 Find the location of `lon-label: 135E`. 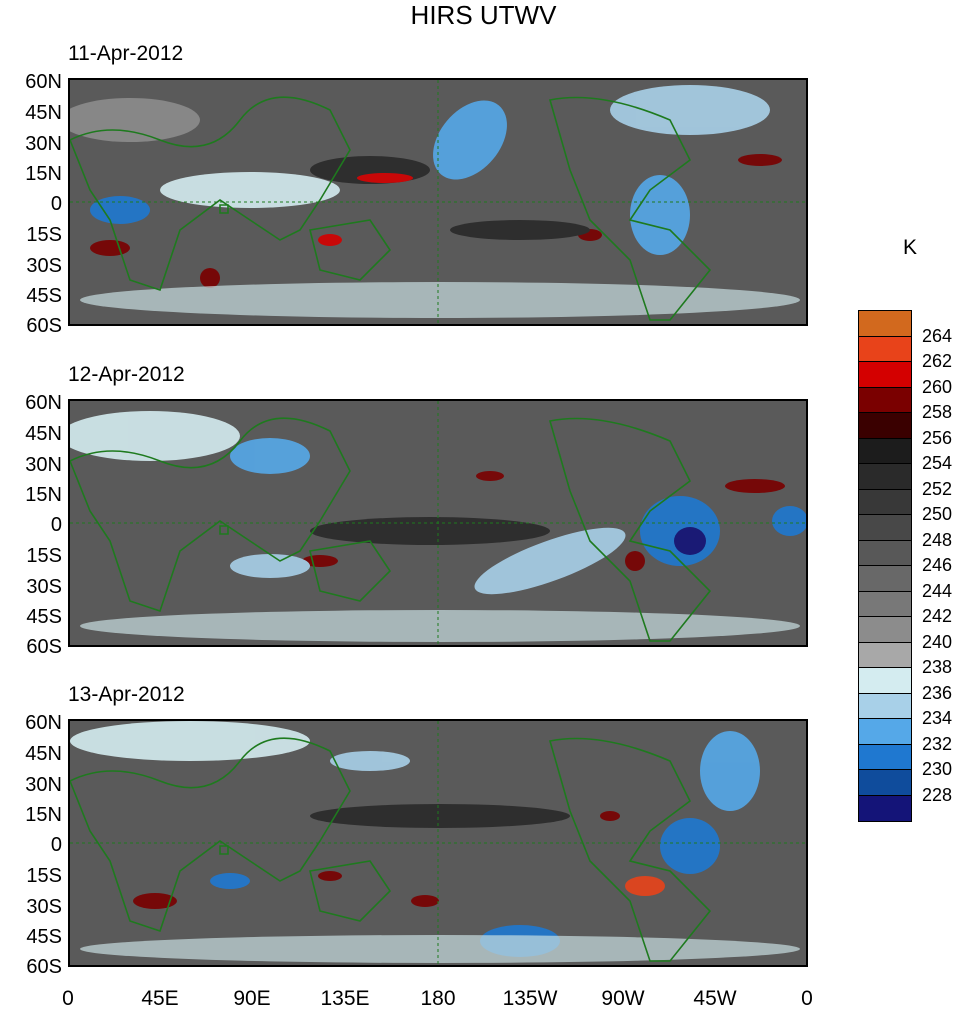

lon-label: 135E is located at coordinates (345, 998).